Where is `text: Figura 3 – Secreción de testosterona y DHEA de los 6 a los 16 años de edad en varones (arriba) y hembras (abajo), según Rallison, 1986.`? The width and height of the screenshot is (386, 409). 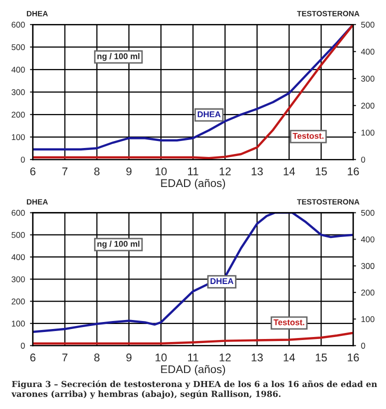
text: Figura 3 – Secreción de testosterona y DHEA de los 6 a los 16 años de edad en varones (arriba) y hembras (abajo), según Rallison, 1986. is located at coordinates (194, 389).